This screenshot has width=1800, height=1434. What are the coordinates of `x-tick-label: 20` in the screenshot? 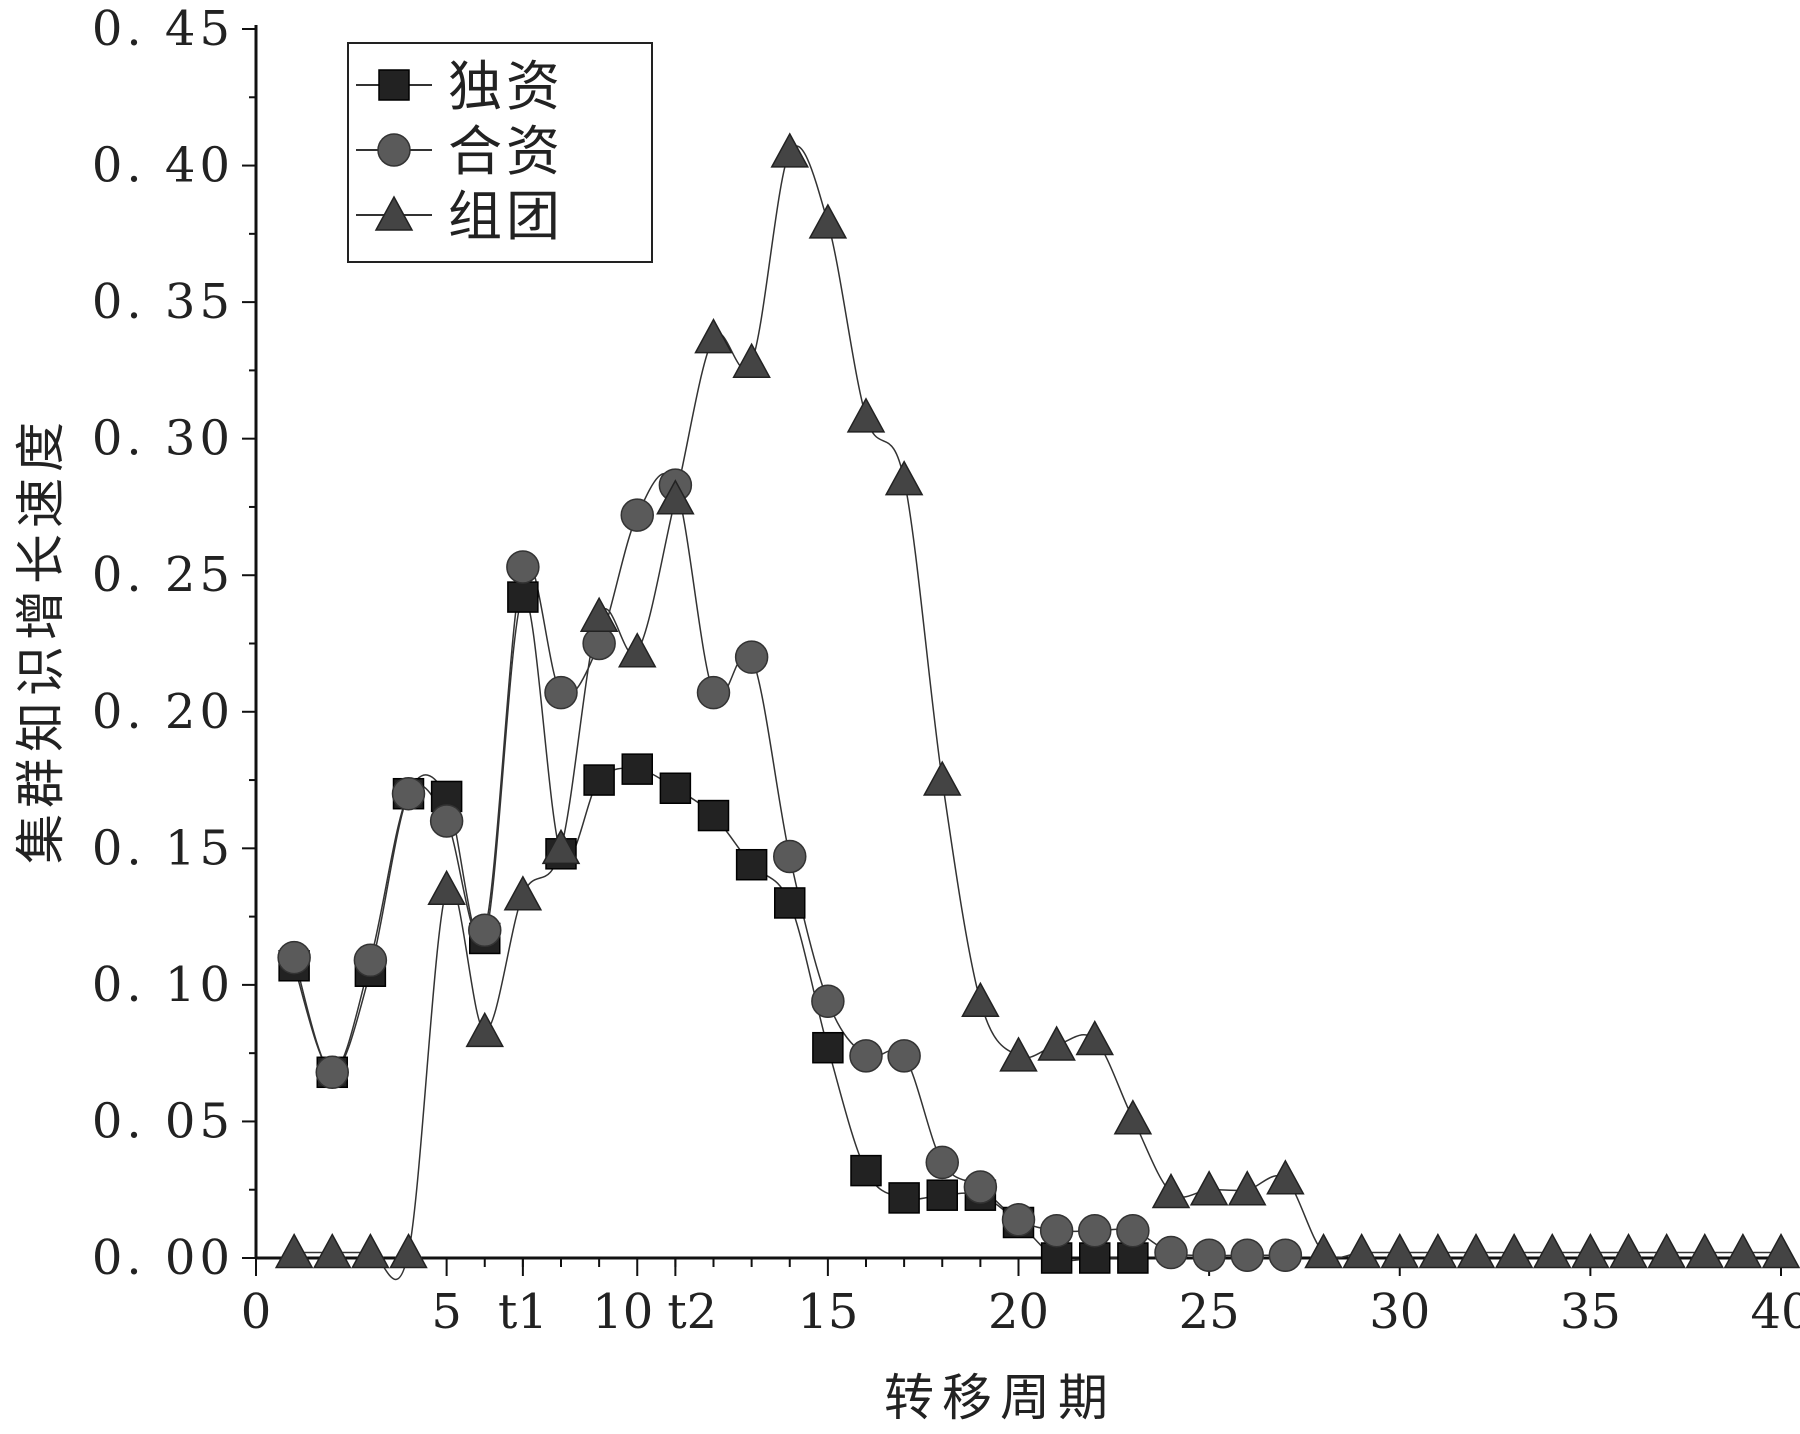 It's located at (1018, 1312).